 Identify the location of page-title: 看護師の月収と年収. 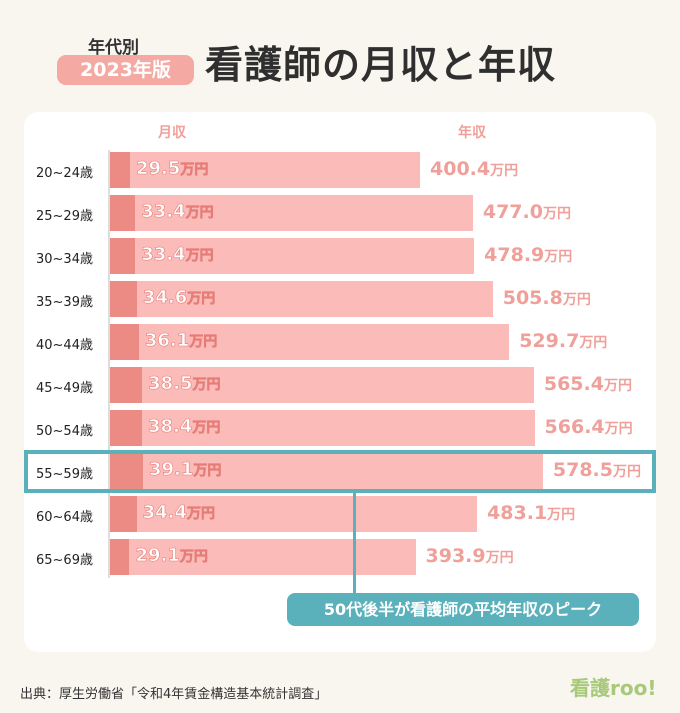
(381, 65).